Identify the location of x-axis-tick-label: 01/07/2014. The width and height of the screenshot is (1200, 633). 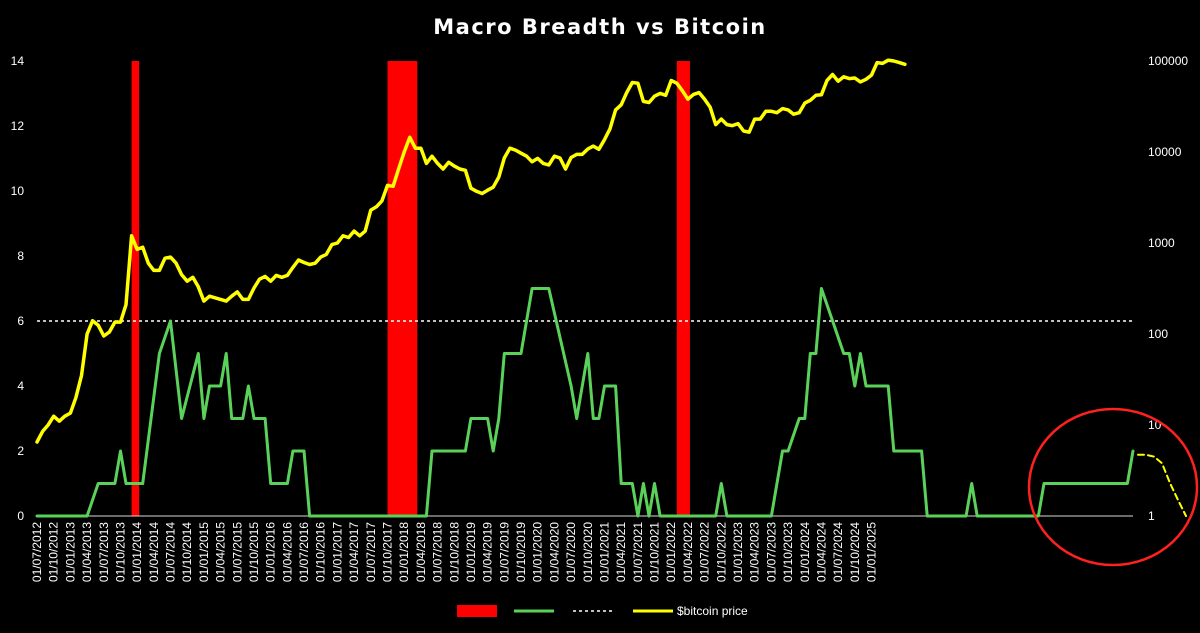
(171, 552).